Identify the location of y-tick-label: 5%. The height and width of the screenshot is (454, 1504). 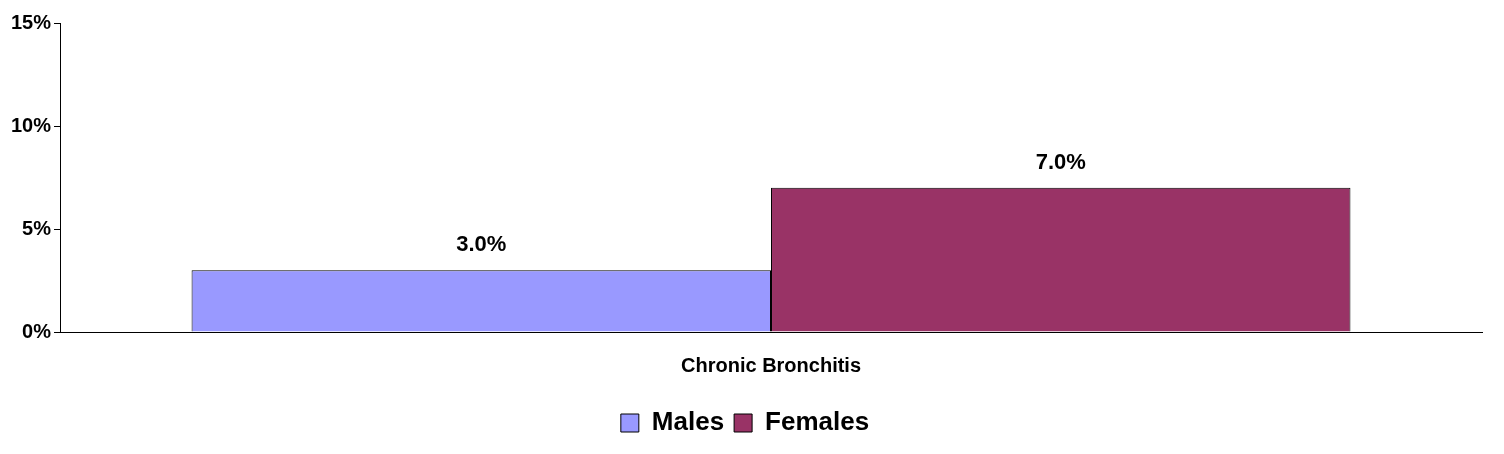
(37, 227).